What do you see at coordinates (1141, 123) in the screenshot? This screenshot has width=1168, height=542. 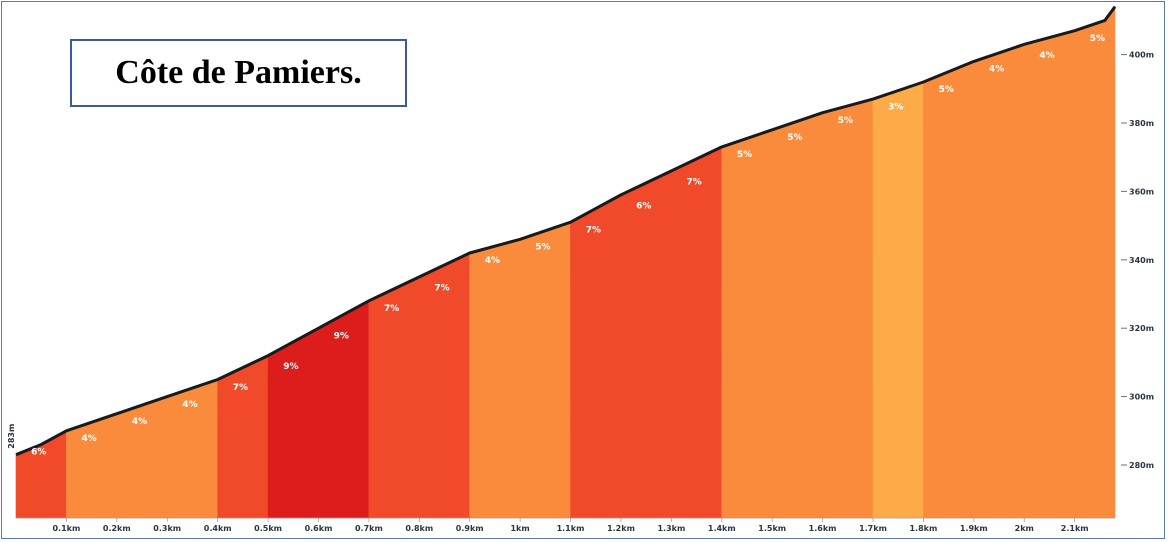 I see `y-tick-label: 380m` at bounding box center [1141, 123].